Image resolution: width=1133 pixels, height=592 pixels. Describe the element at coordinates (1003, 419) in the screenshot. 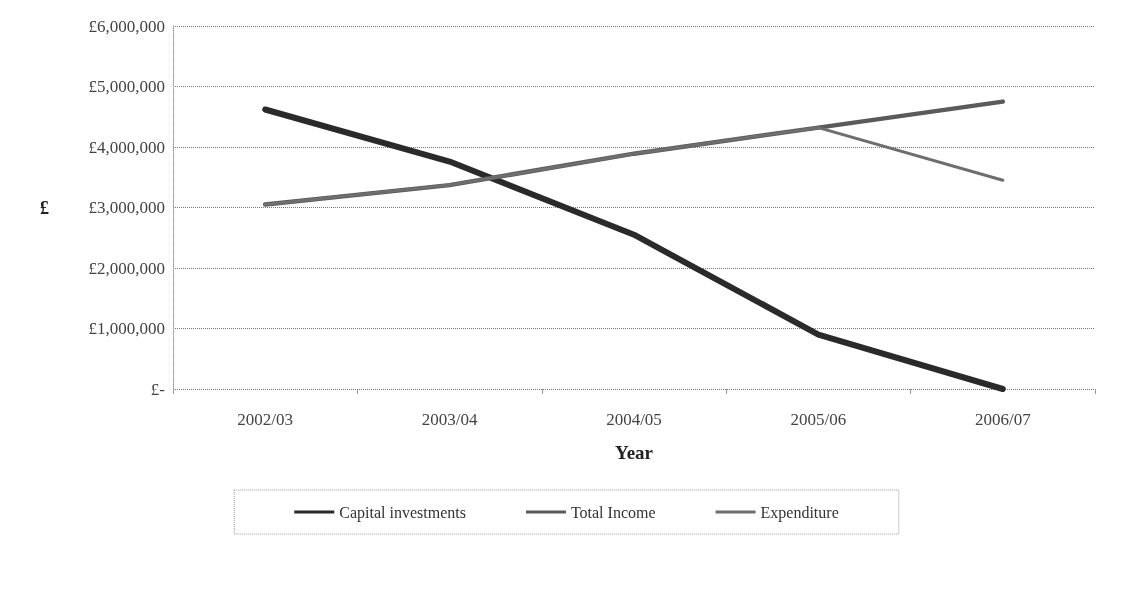

I see `x-tick-label: 2006/07` at that location.